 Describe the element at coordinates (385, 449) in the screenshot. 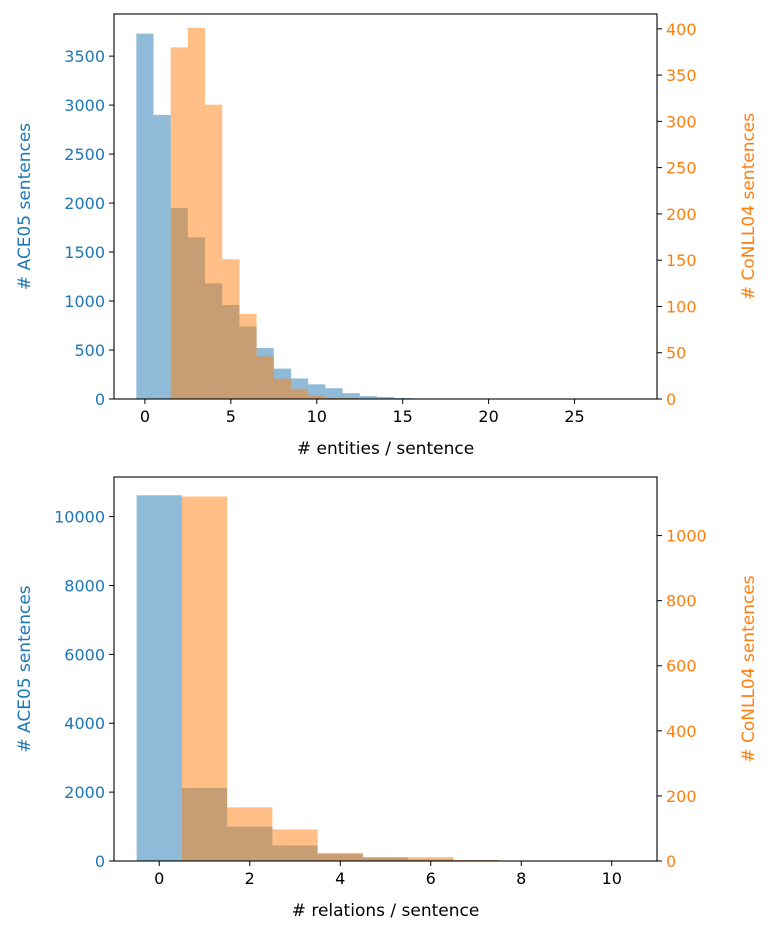

I see `x-axis-title: # entities / sentence` at that location.